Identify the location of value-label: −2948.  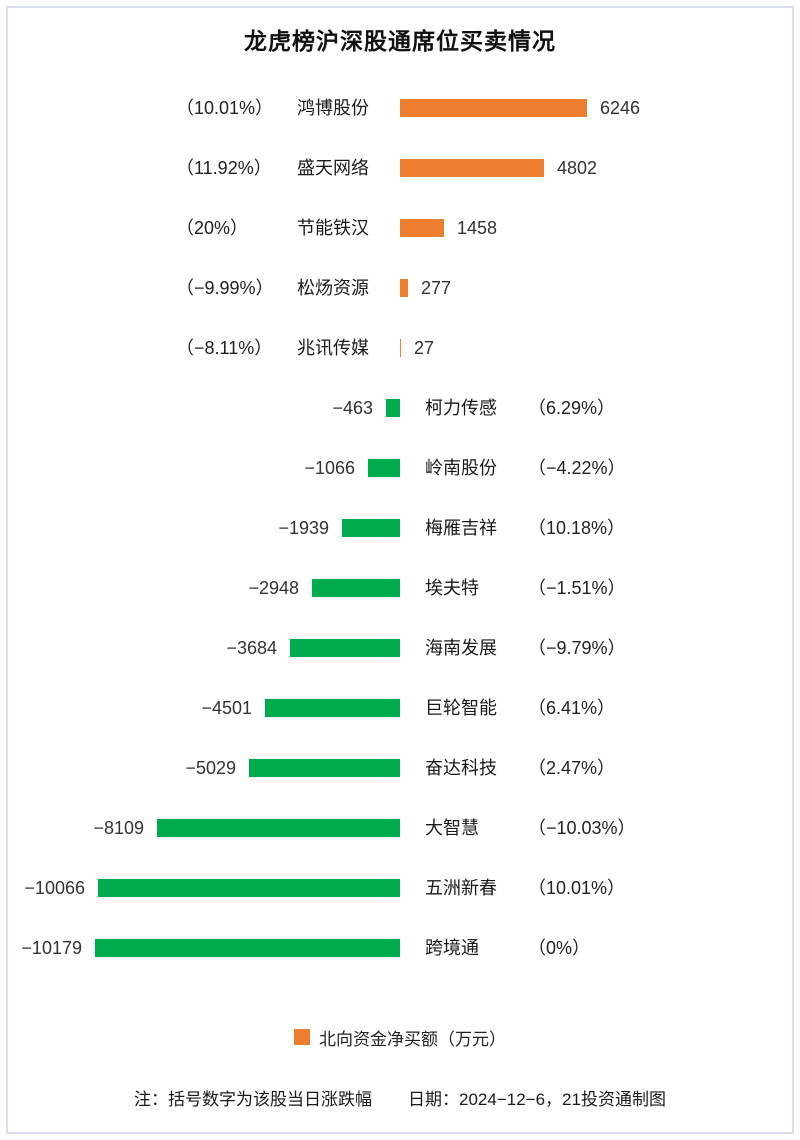
(273, 588).